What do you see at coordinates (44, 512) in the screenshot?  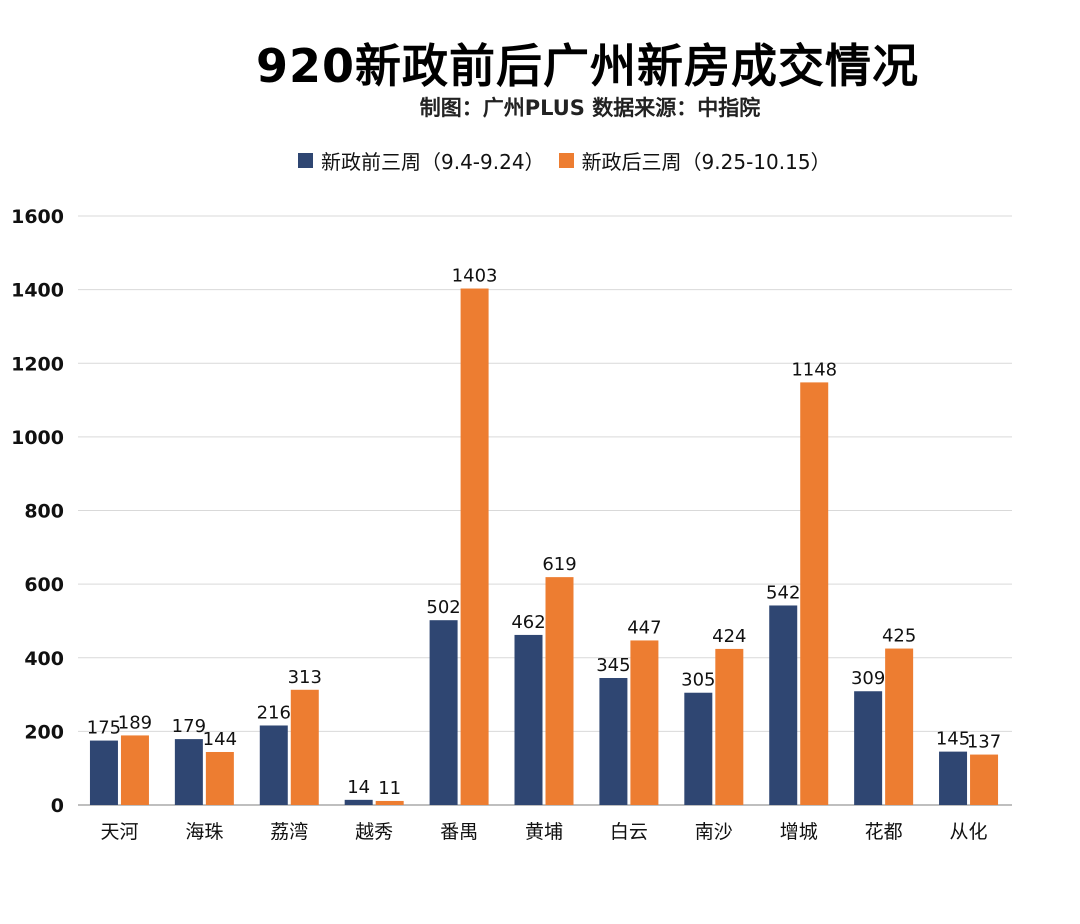 I see `y-tick-label: 800` at bounding box center [44, 512].